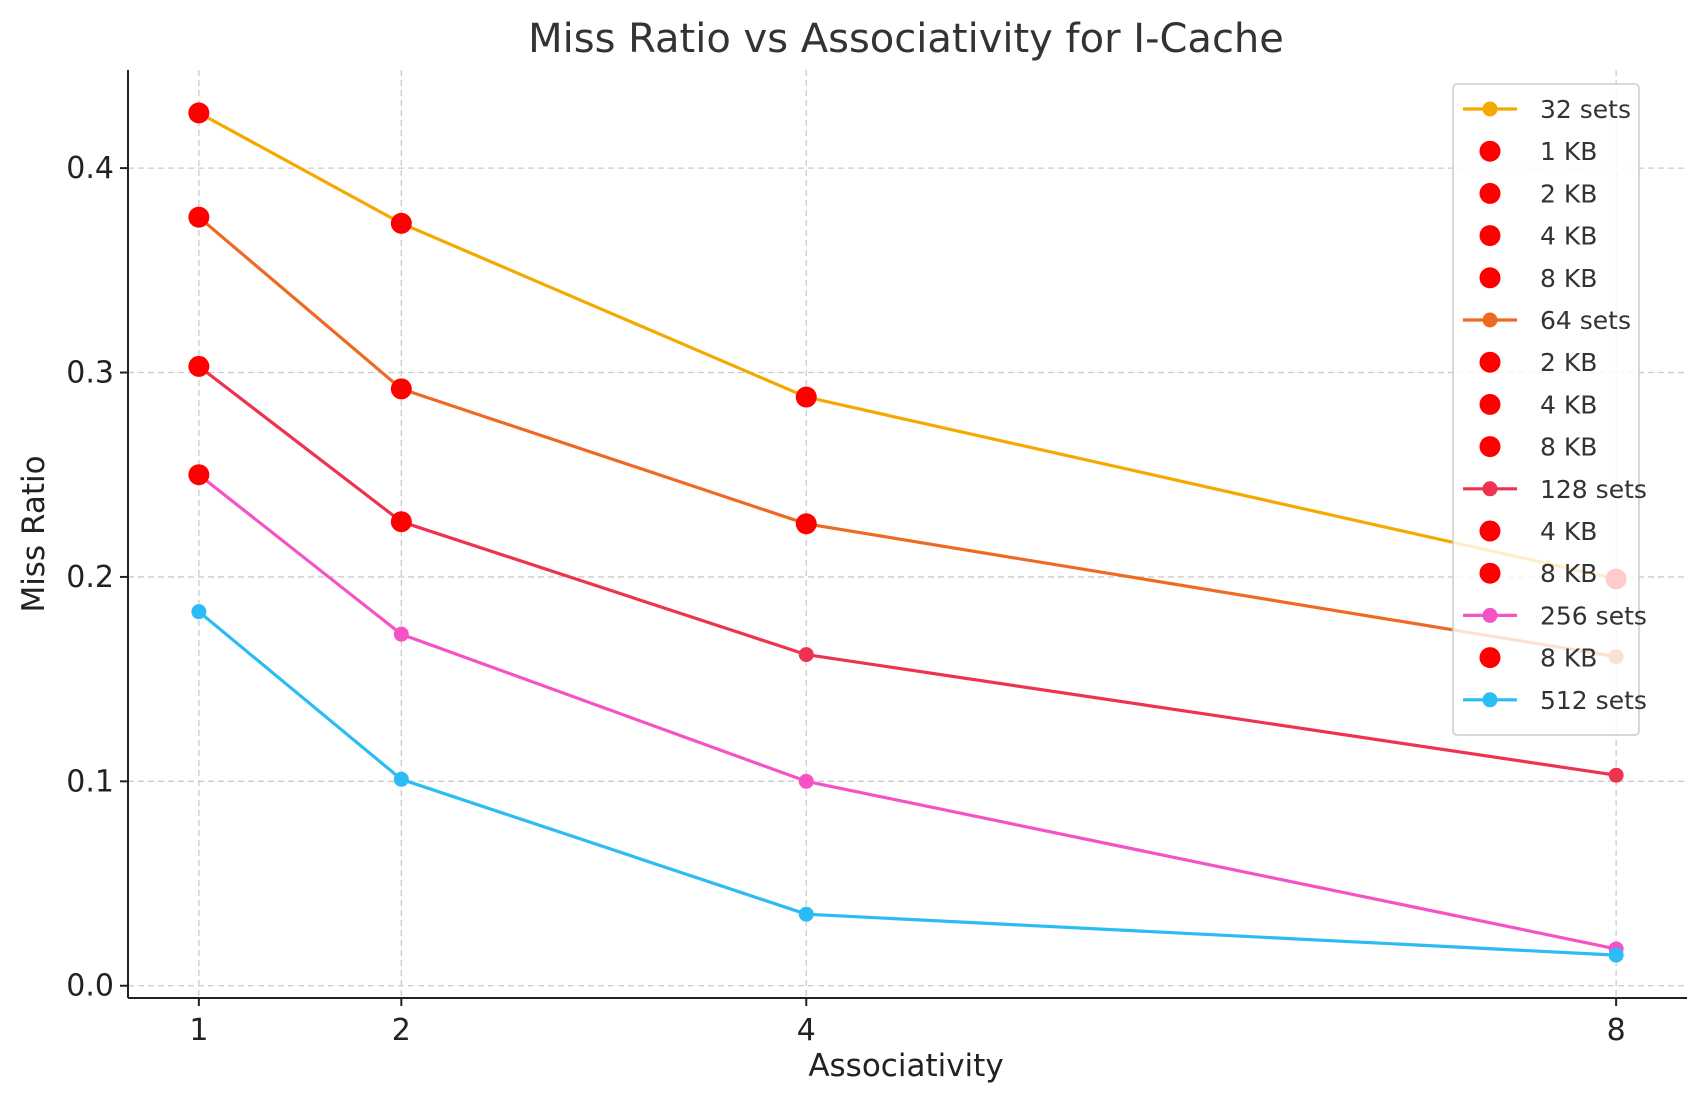 This screenshot has width=1697, height=1101. I want to click on legend-item: 64 sets, so click(1547, 320).